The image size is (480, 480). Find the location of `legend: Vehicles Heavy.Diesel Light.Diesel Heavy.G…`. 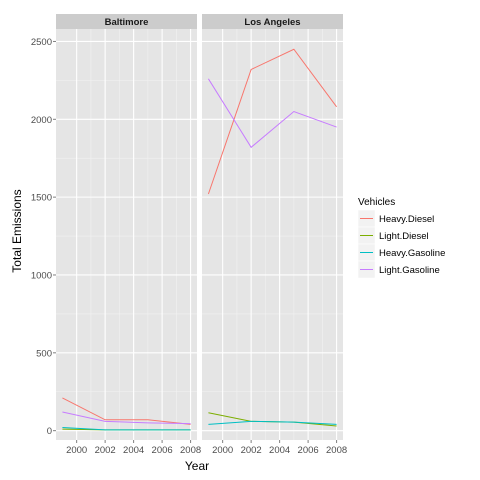

legend: Vehicles Heavy.Diesel Light.Diesel Heavy.G… is located at coordinates (401, 238).